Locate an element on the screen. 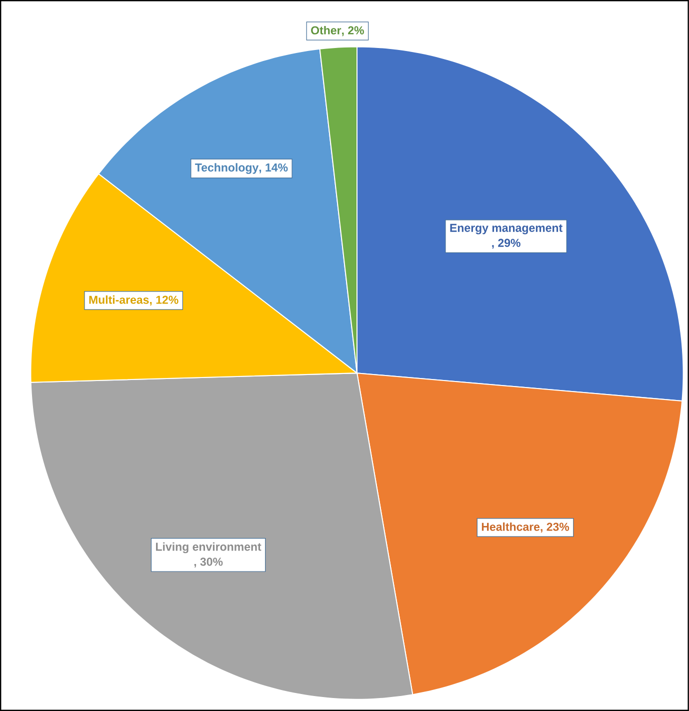 Image resolution: width=689 pixels, height=711 pixels. slice-label: Technology is located at coordinates (227, 168).